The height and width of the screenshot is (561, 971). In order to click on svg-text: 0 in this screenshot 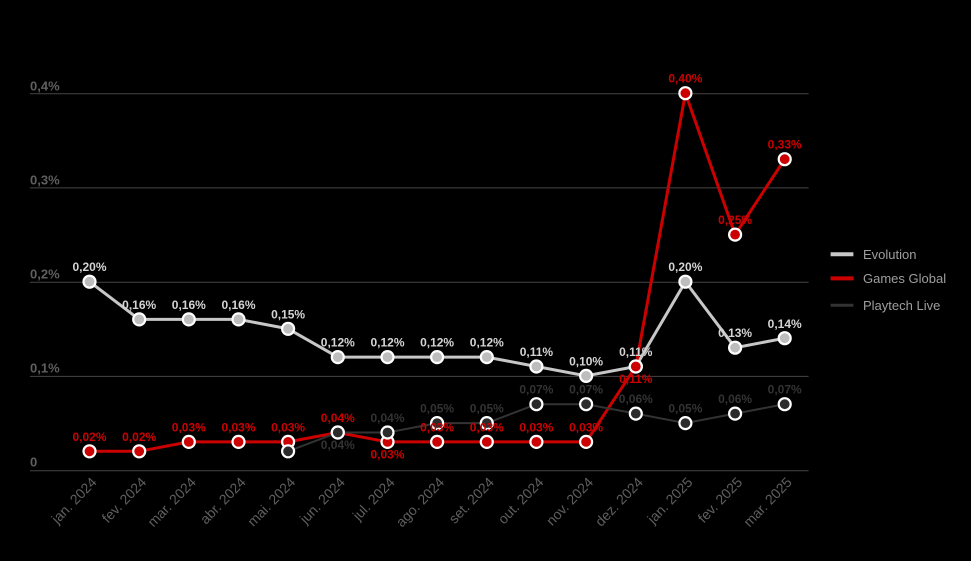, I will do `click(33, 462)`.